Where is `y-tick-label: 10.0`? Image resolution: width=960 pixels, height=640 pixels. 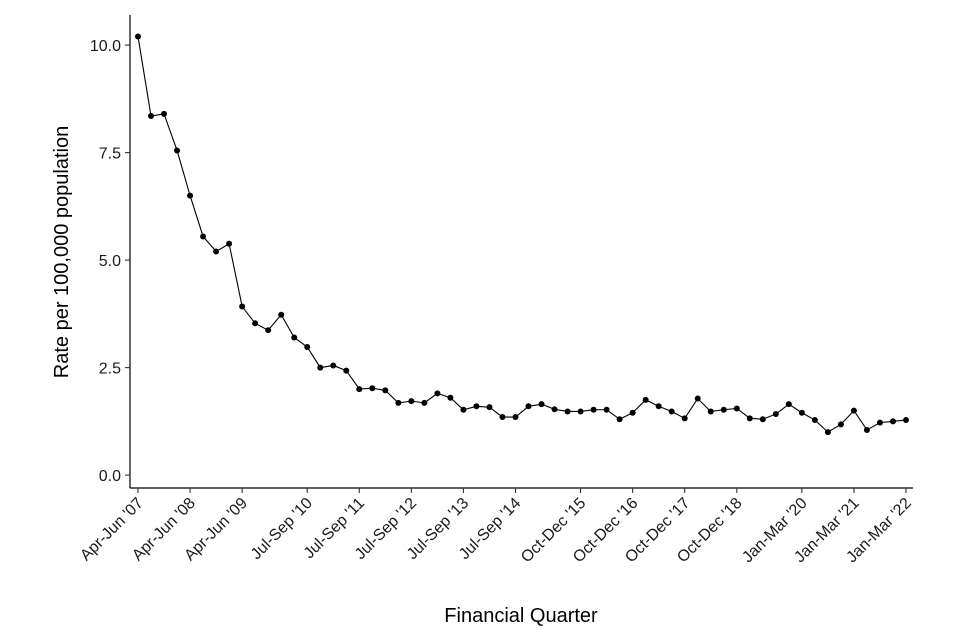 y-tick-label: 10.0 is located at coordinates (105, 46).